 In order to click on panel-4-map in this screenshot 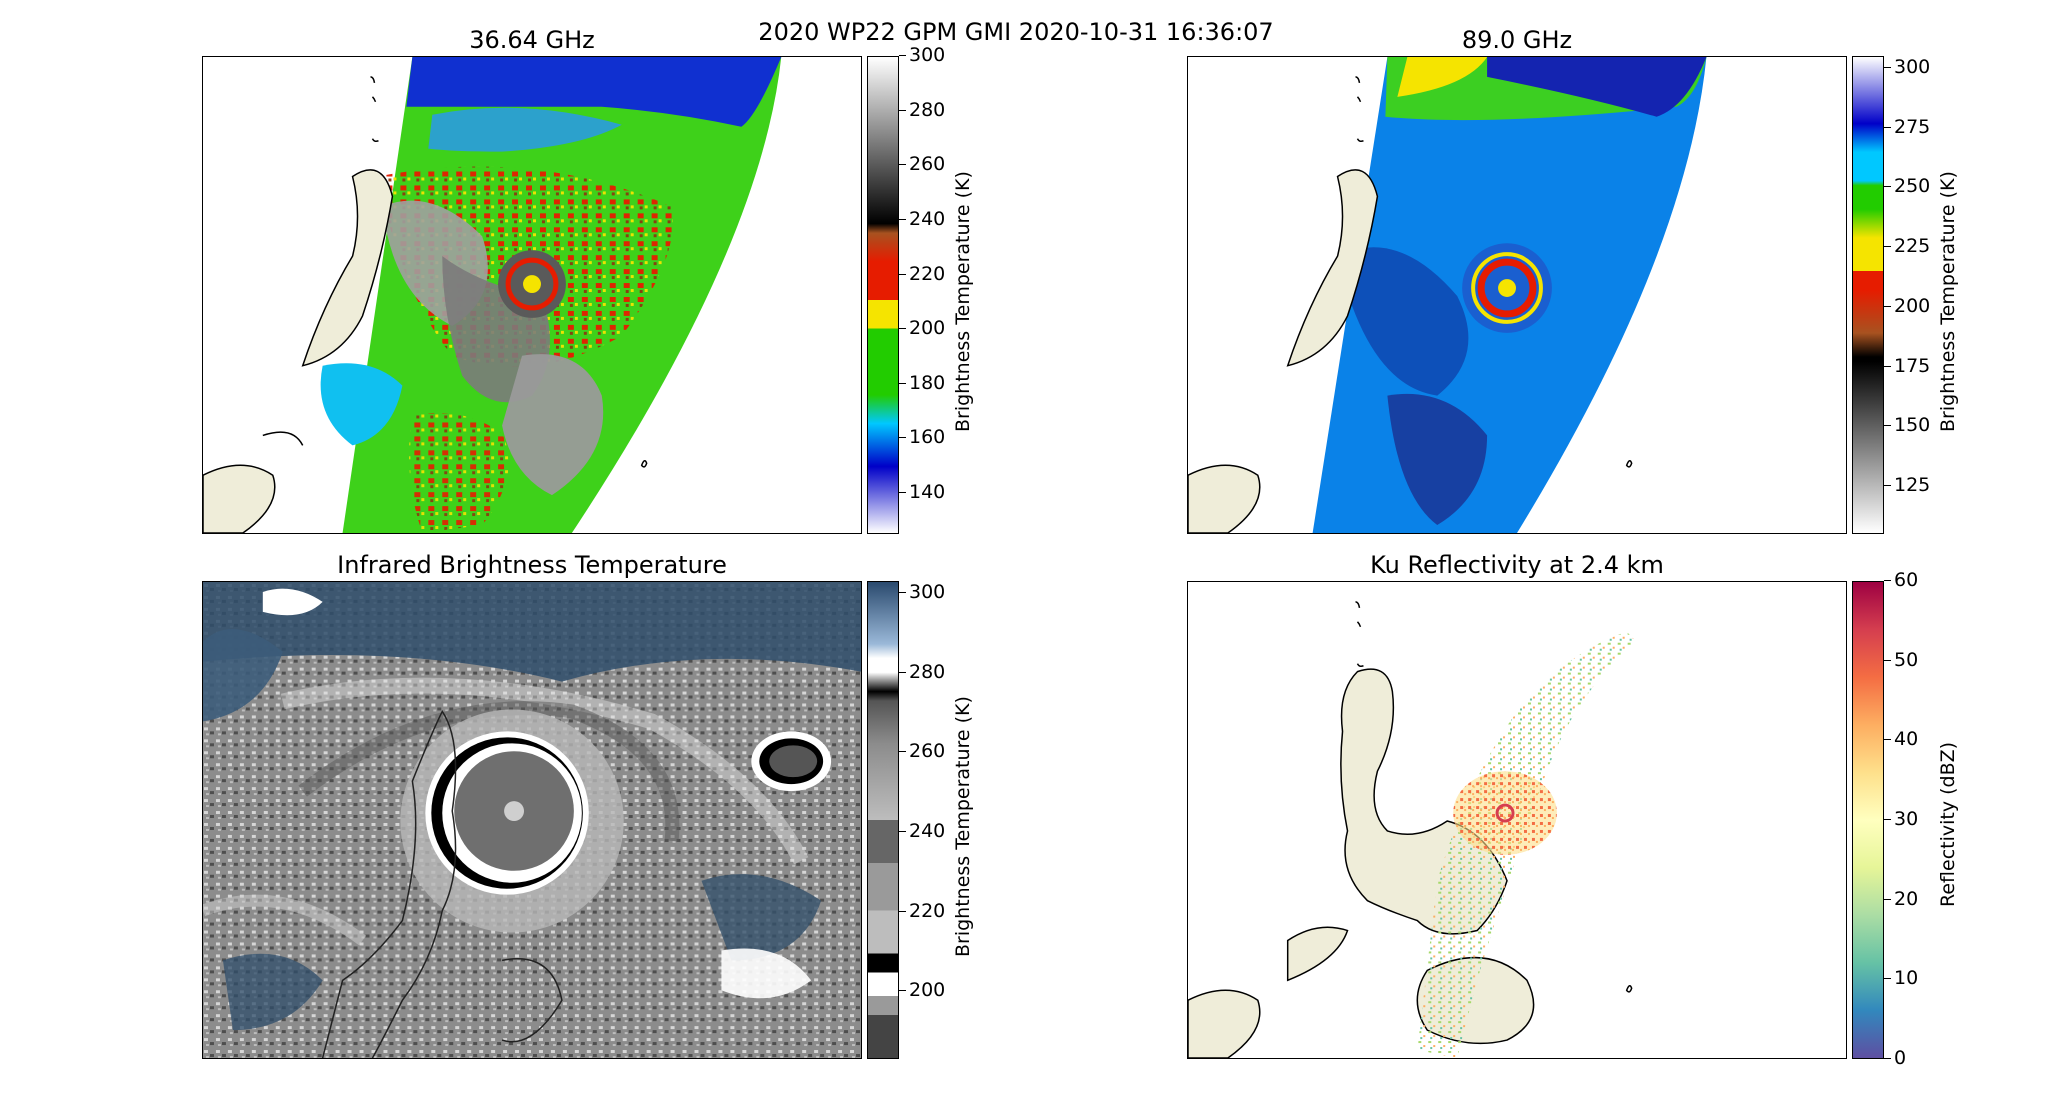, I will do `click(1517, 820)`.